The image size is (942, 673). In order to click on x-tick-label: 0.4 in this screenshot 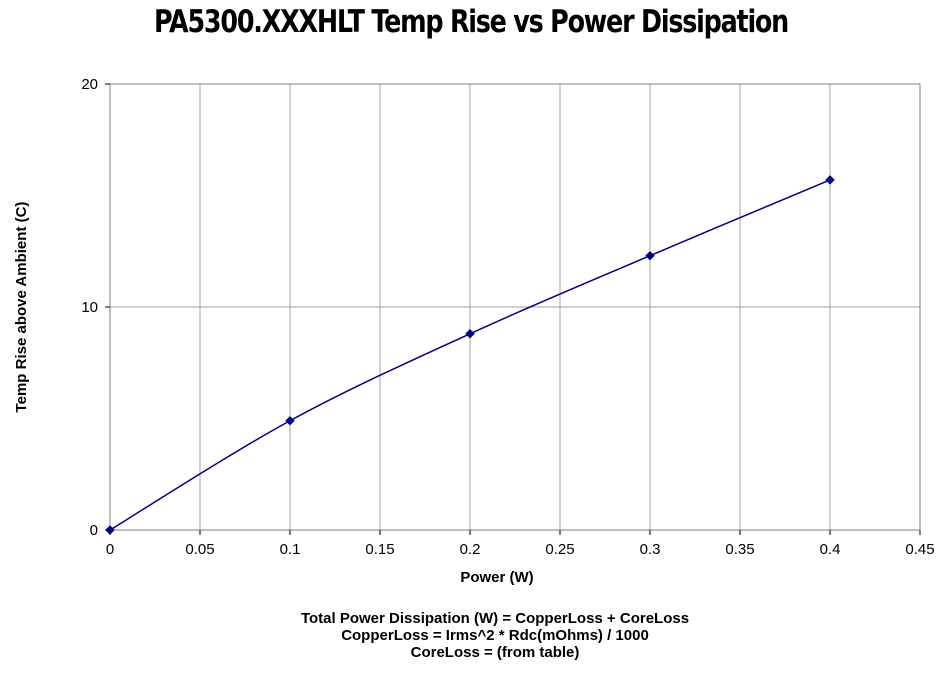, I will do `click(830, 549)`.